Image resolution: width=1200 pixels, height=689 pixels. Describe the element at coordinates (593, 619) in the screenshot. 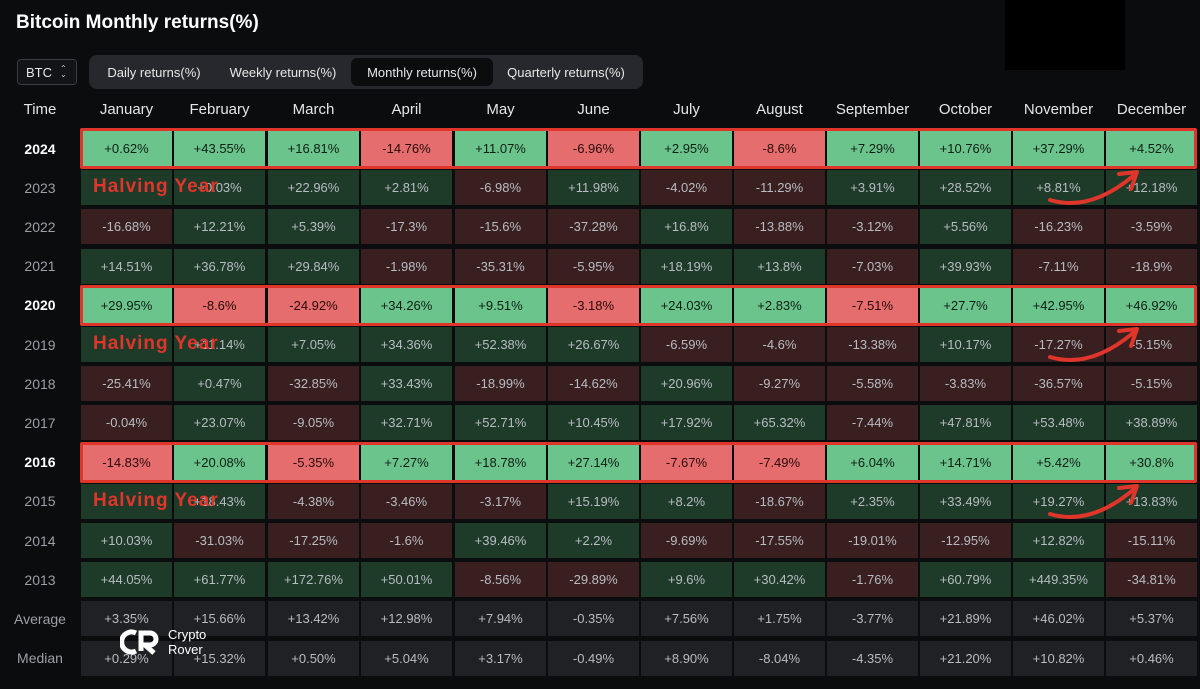

I see `return-cell: -0.35%` at that location.